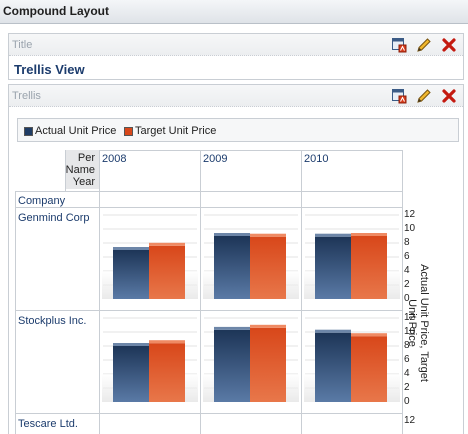 This screenshot has height=434, width=468. I want to click on page-title: Compound Layout, so click(56, 11).